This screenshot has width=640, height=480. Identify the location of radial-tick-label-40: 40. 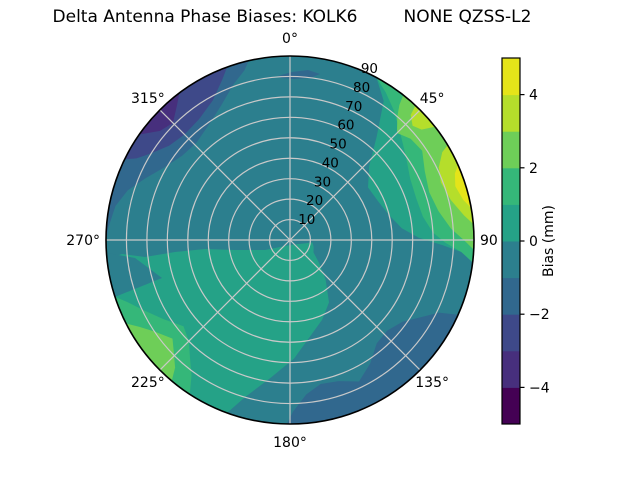
(330, 163).